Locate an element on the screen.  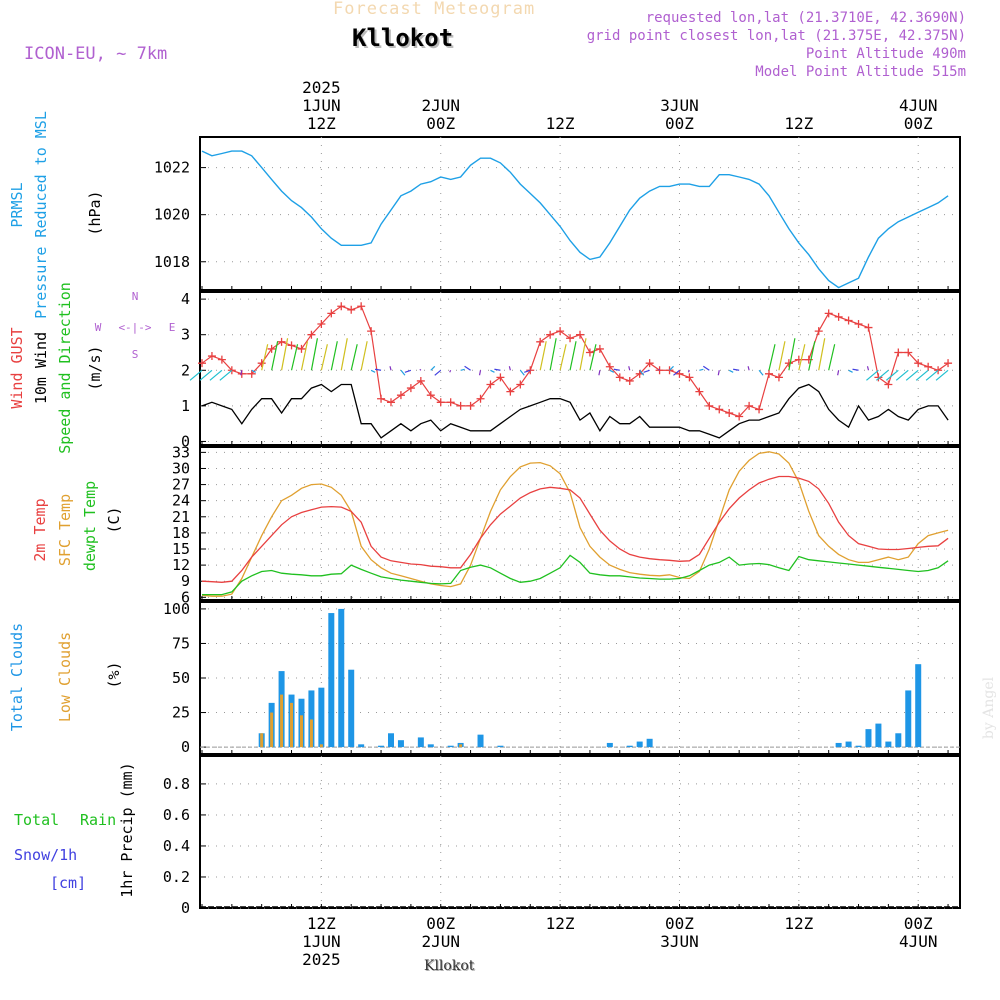
ytick-label-temperature: 21 is located at coordinates (181, 517).